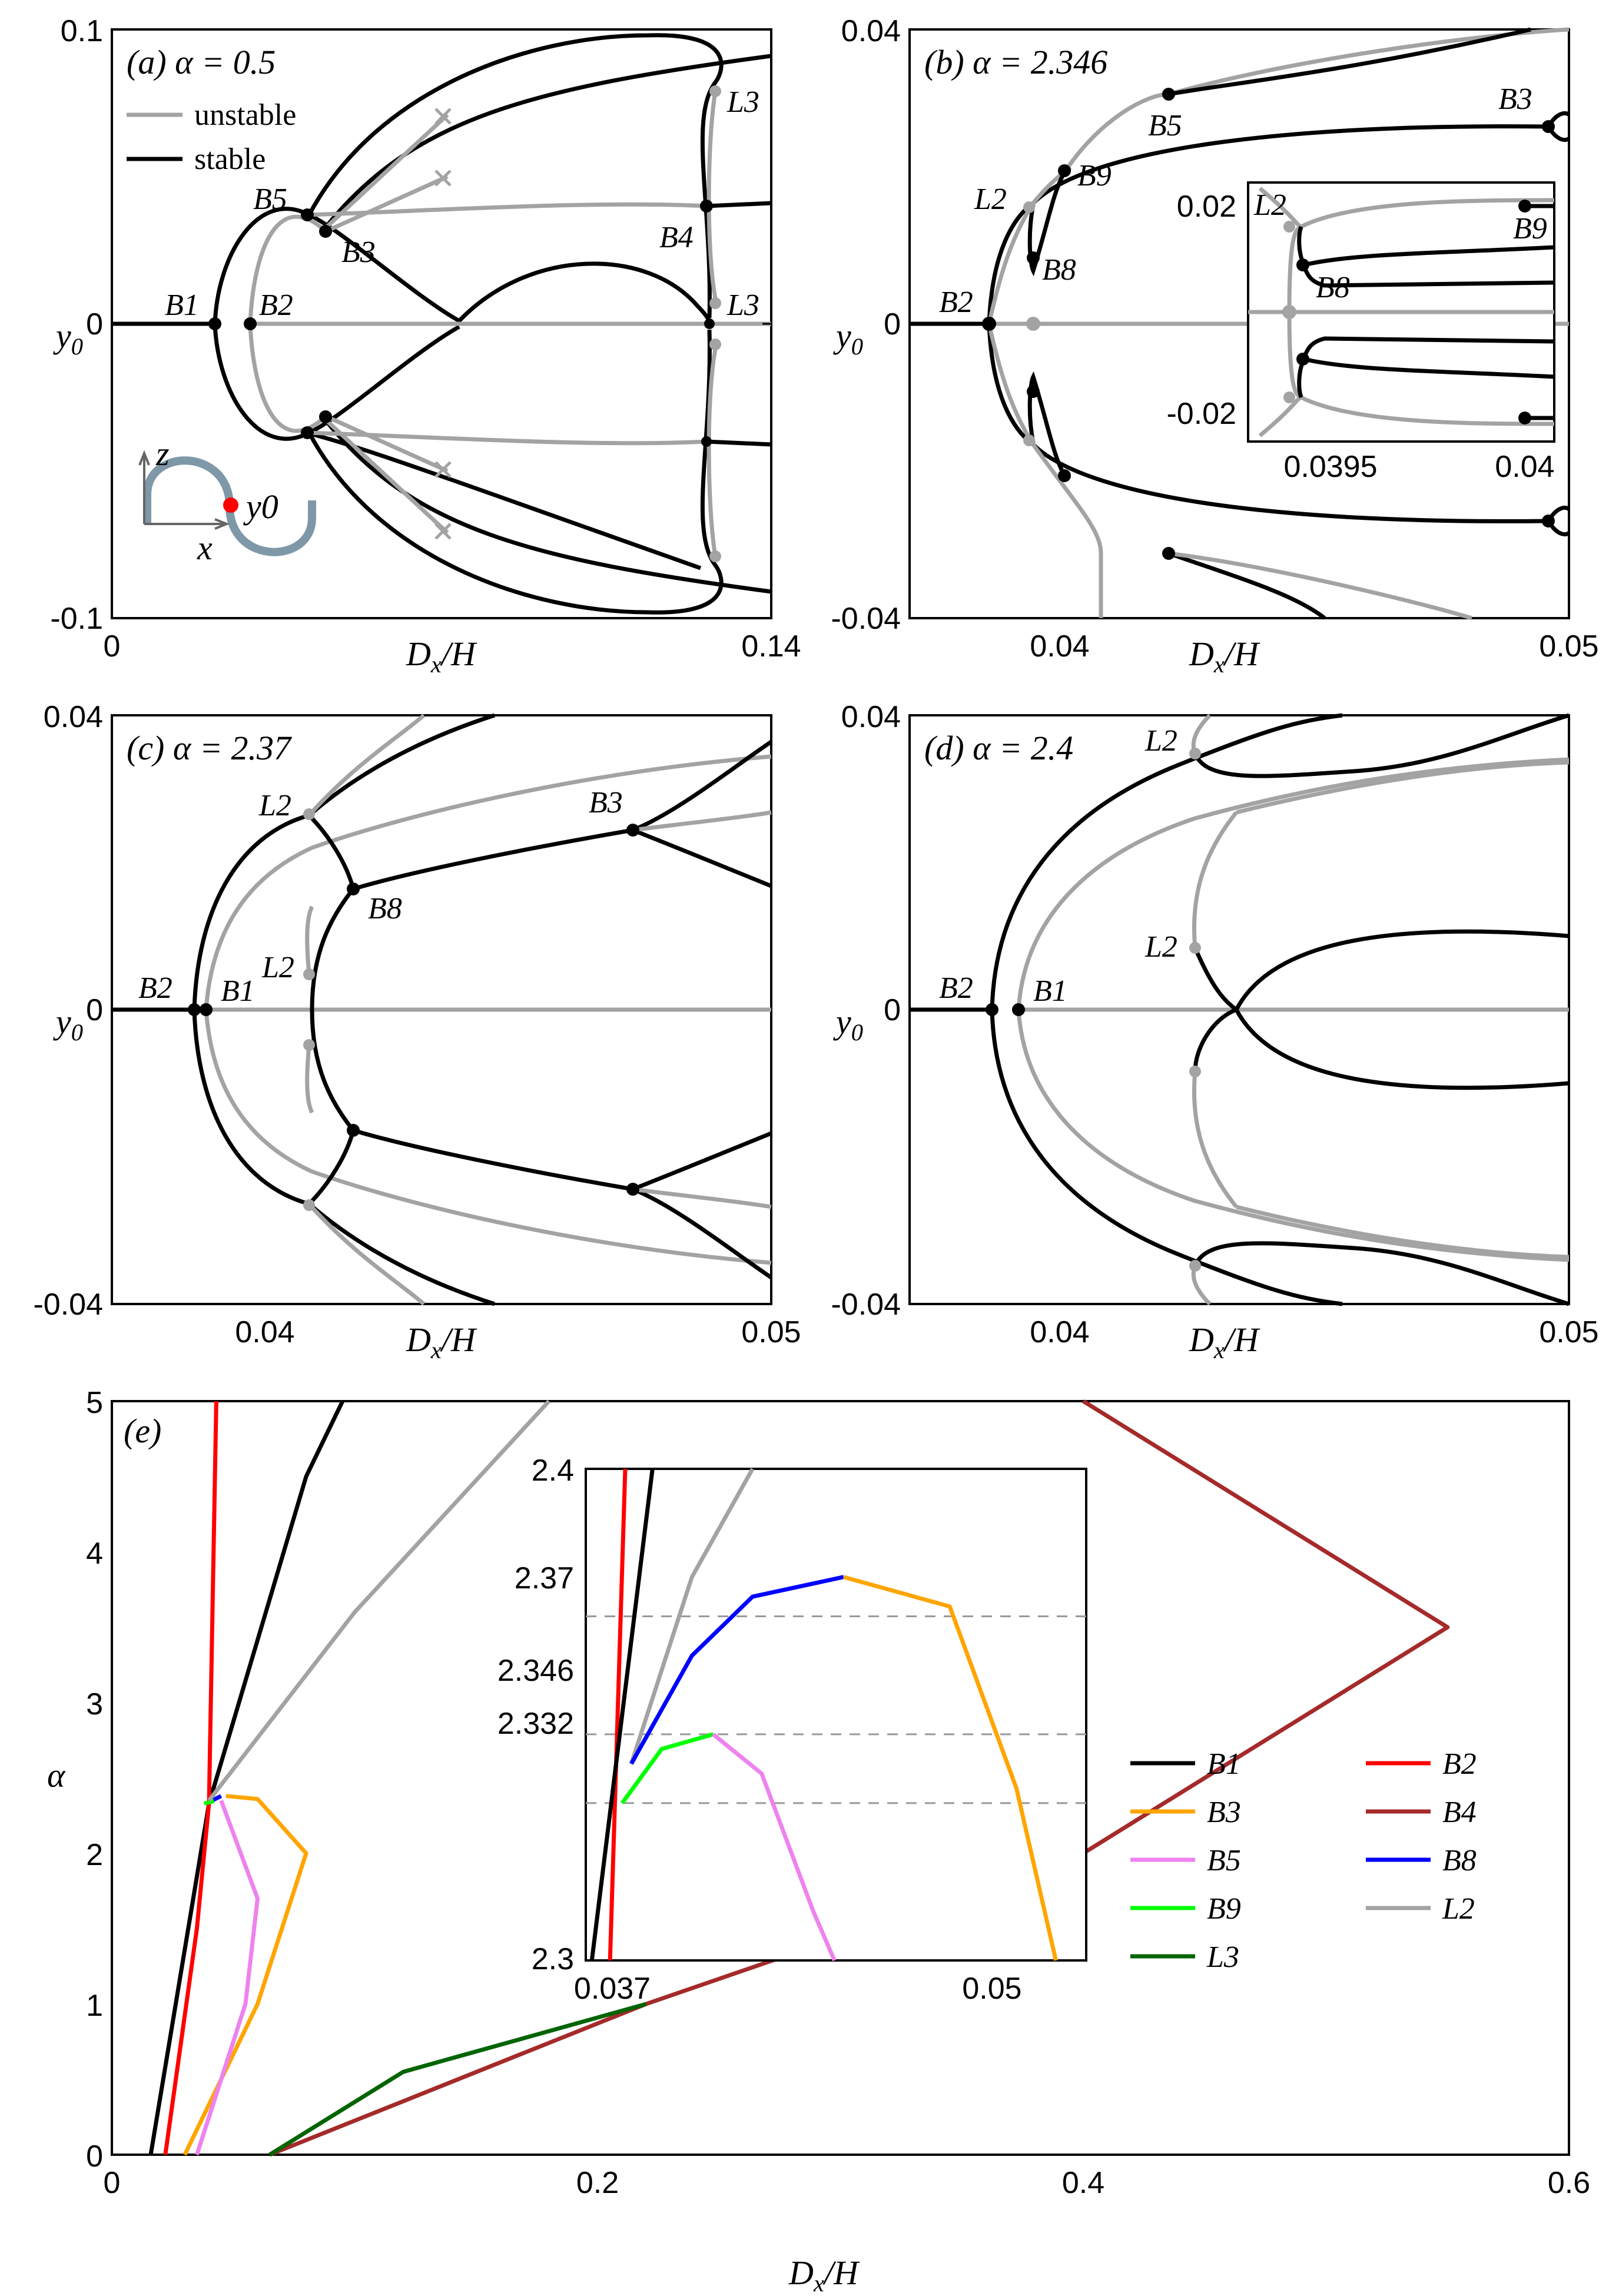 The width and height of the screenshot is (1619, 2296). Describe the element at coordinates (245, 115) in the screenshot. I see `a-legend-unstable: unstable` at that location.